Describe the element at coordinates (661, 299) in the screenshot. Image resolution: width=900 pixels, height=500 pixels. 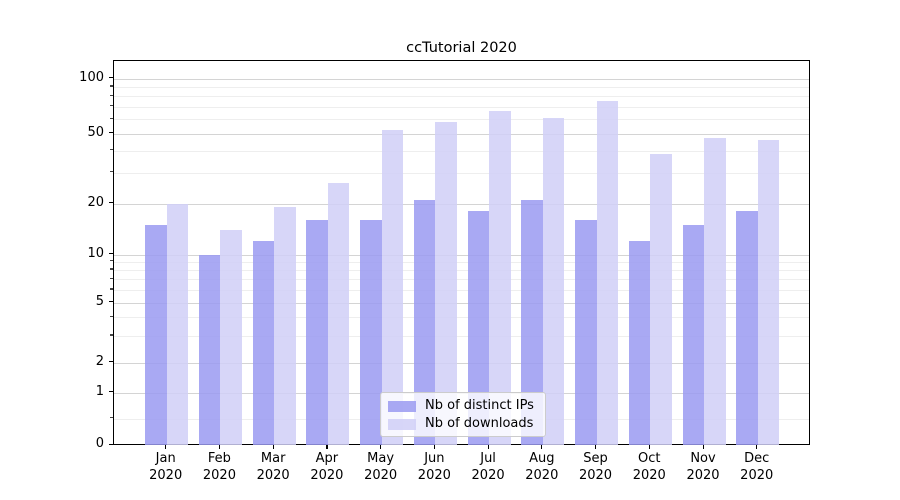
I see `bar-downloads-oct` at that location.